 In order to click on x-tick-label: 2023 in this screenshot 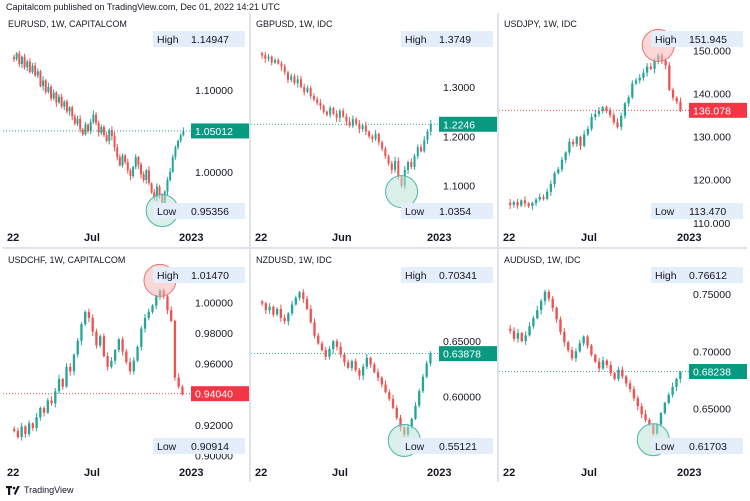, I will do `click(689, 238)`.